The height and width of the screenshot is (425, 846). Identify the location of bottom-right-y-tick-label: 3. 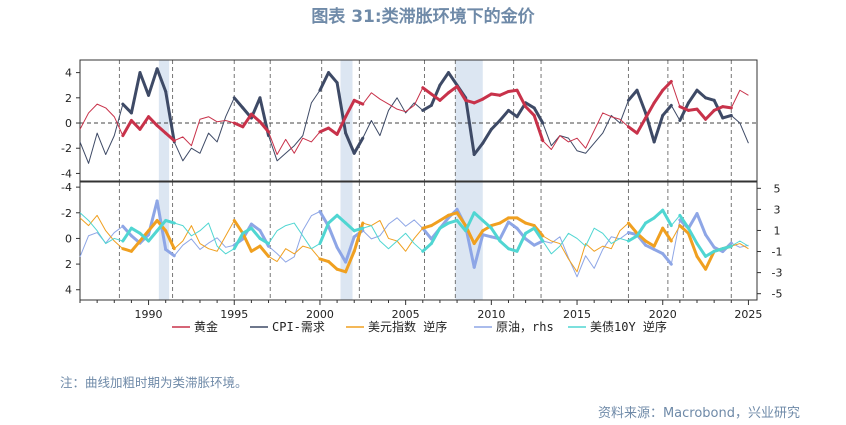
(777, 209).